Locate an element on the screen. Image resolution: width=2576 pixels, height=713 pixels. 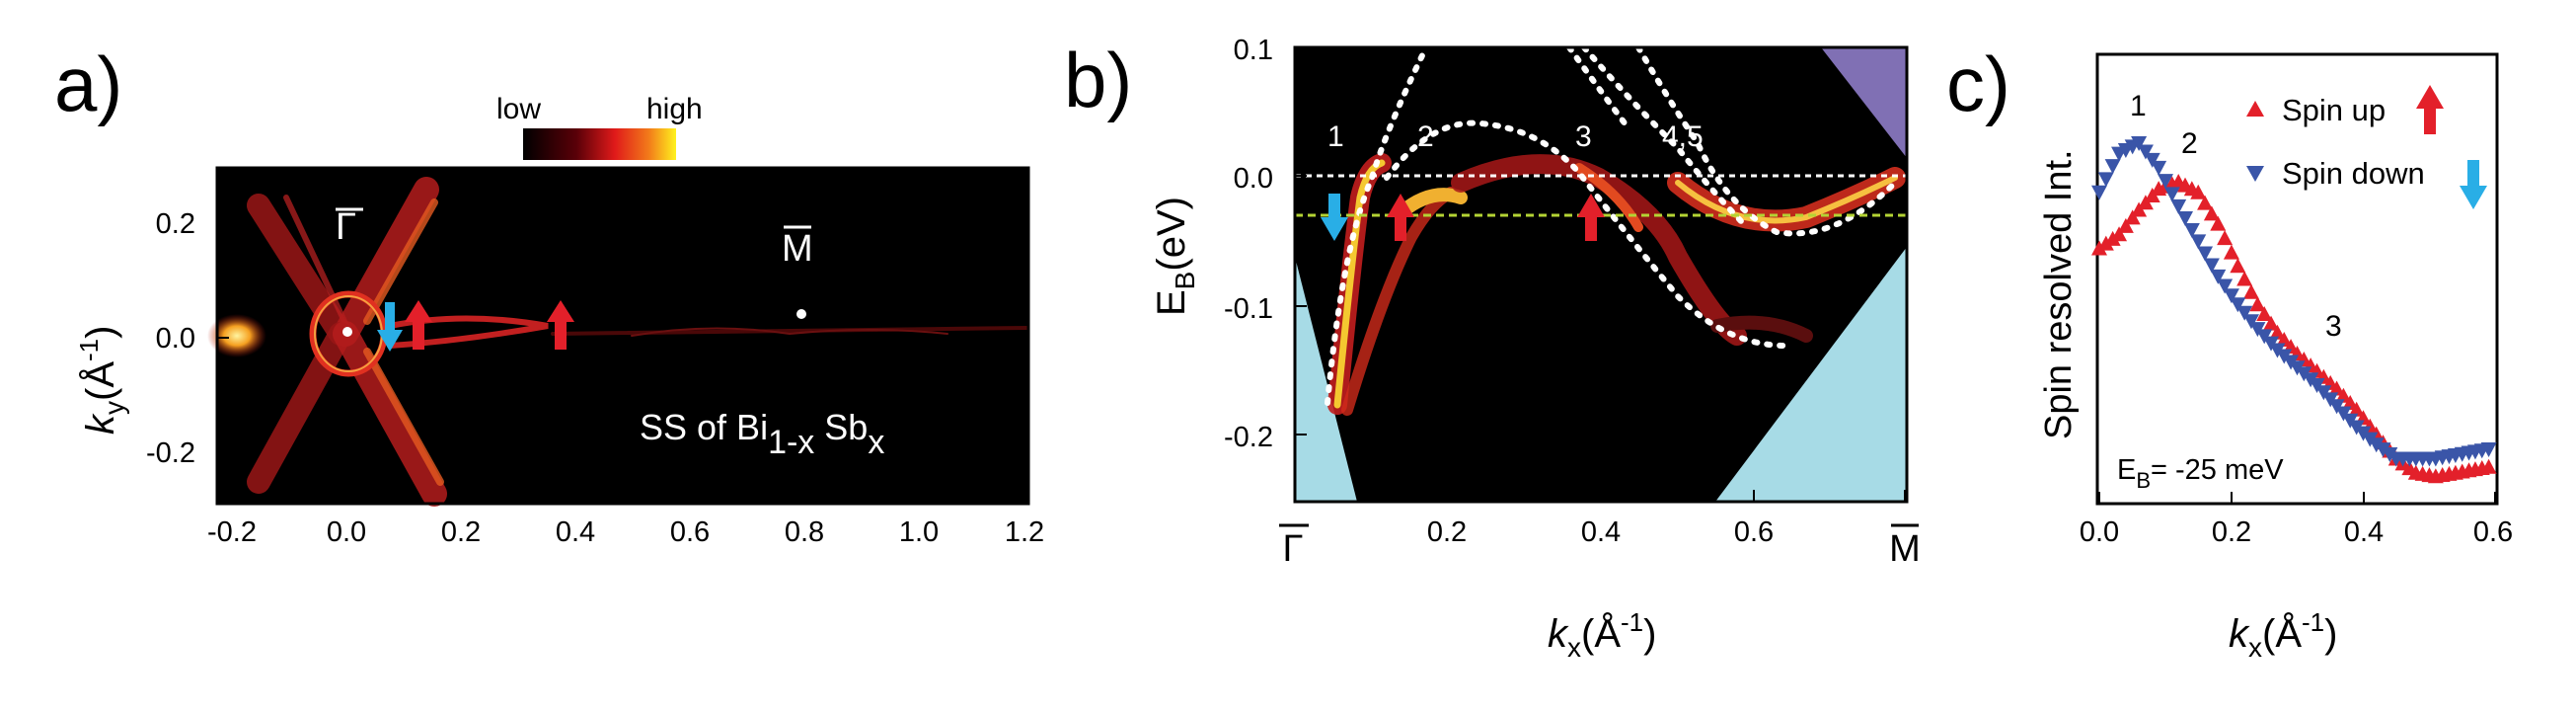
legend-spin-down-marker is located at coordinates (2255, 174).